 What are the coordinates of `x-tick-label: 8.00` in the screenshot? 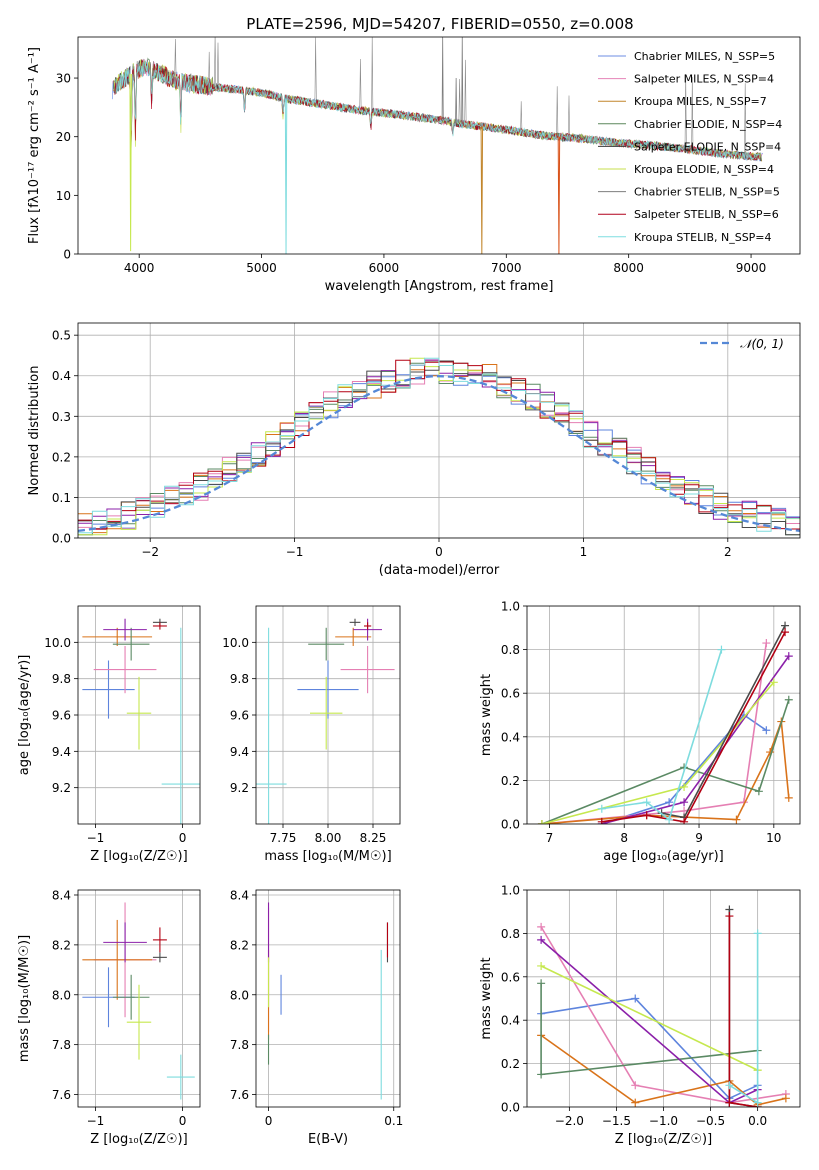 It's located at (328, 838).